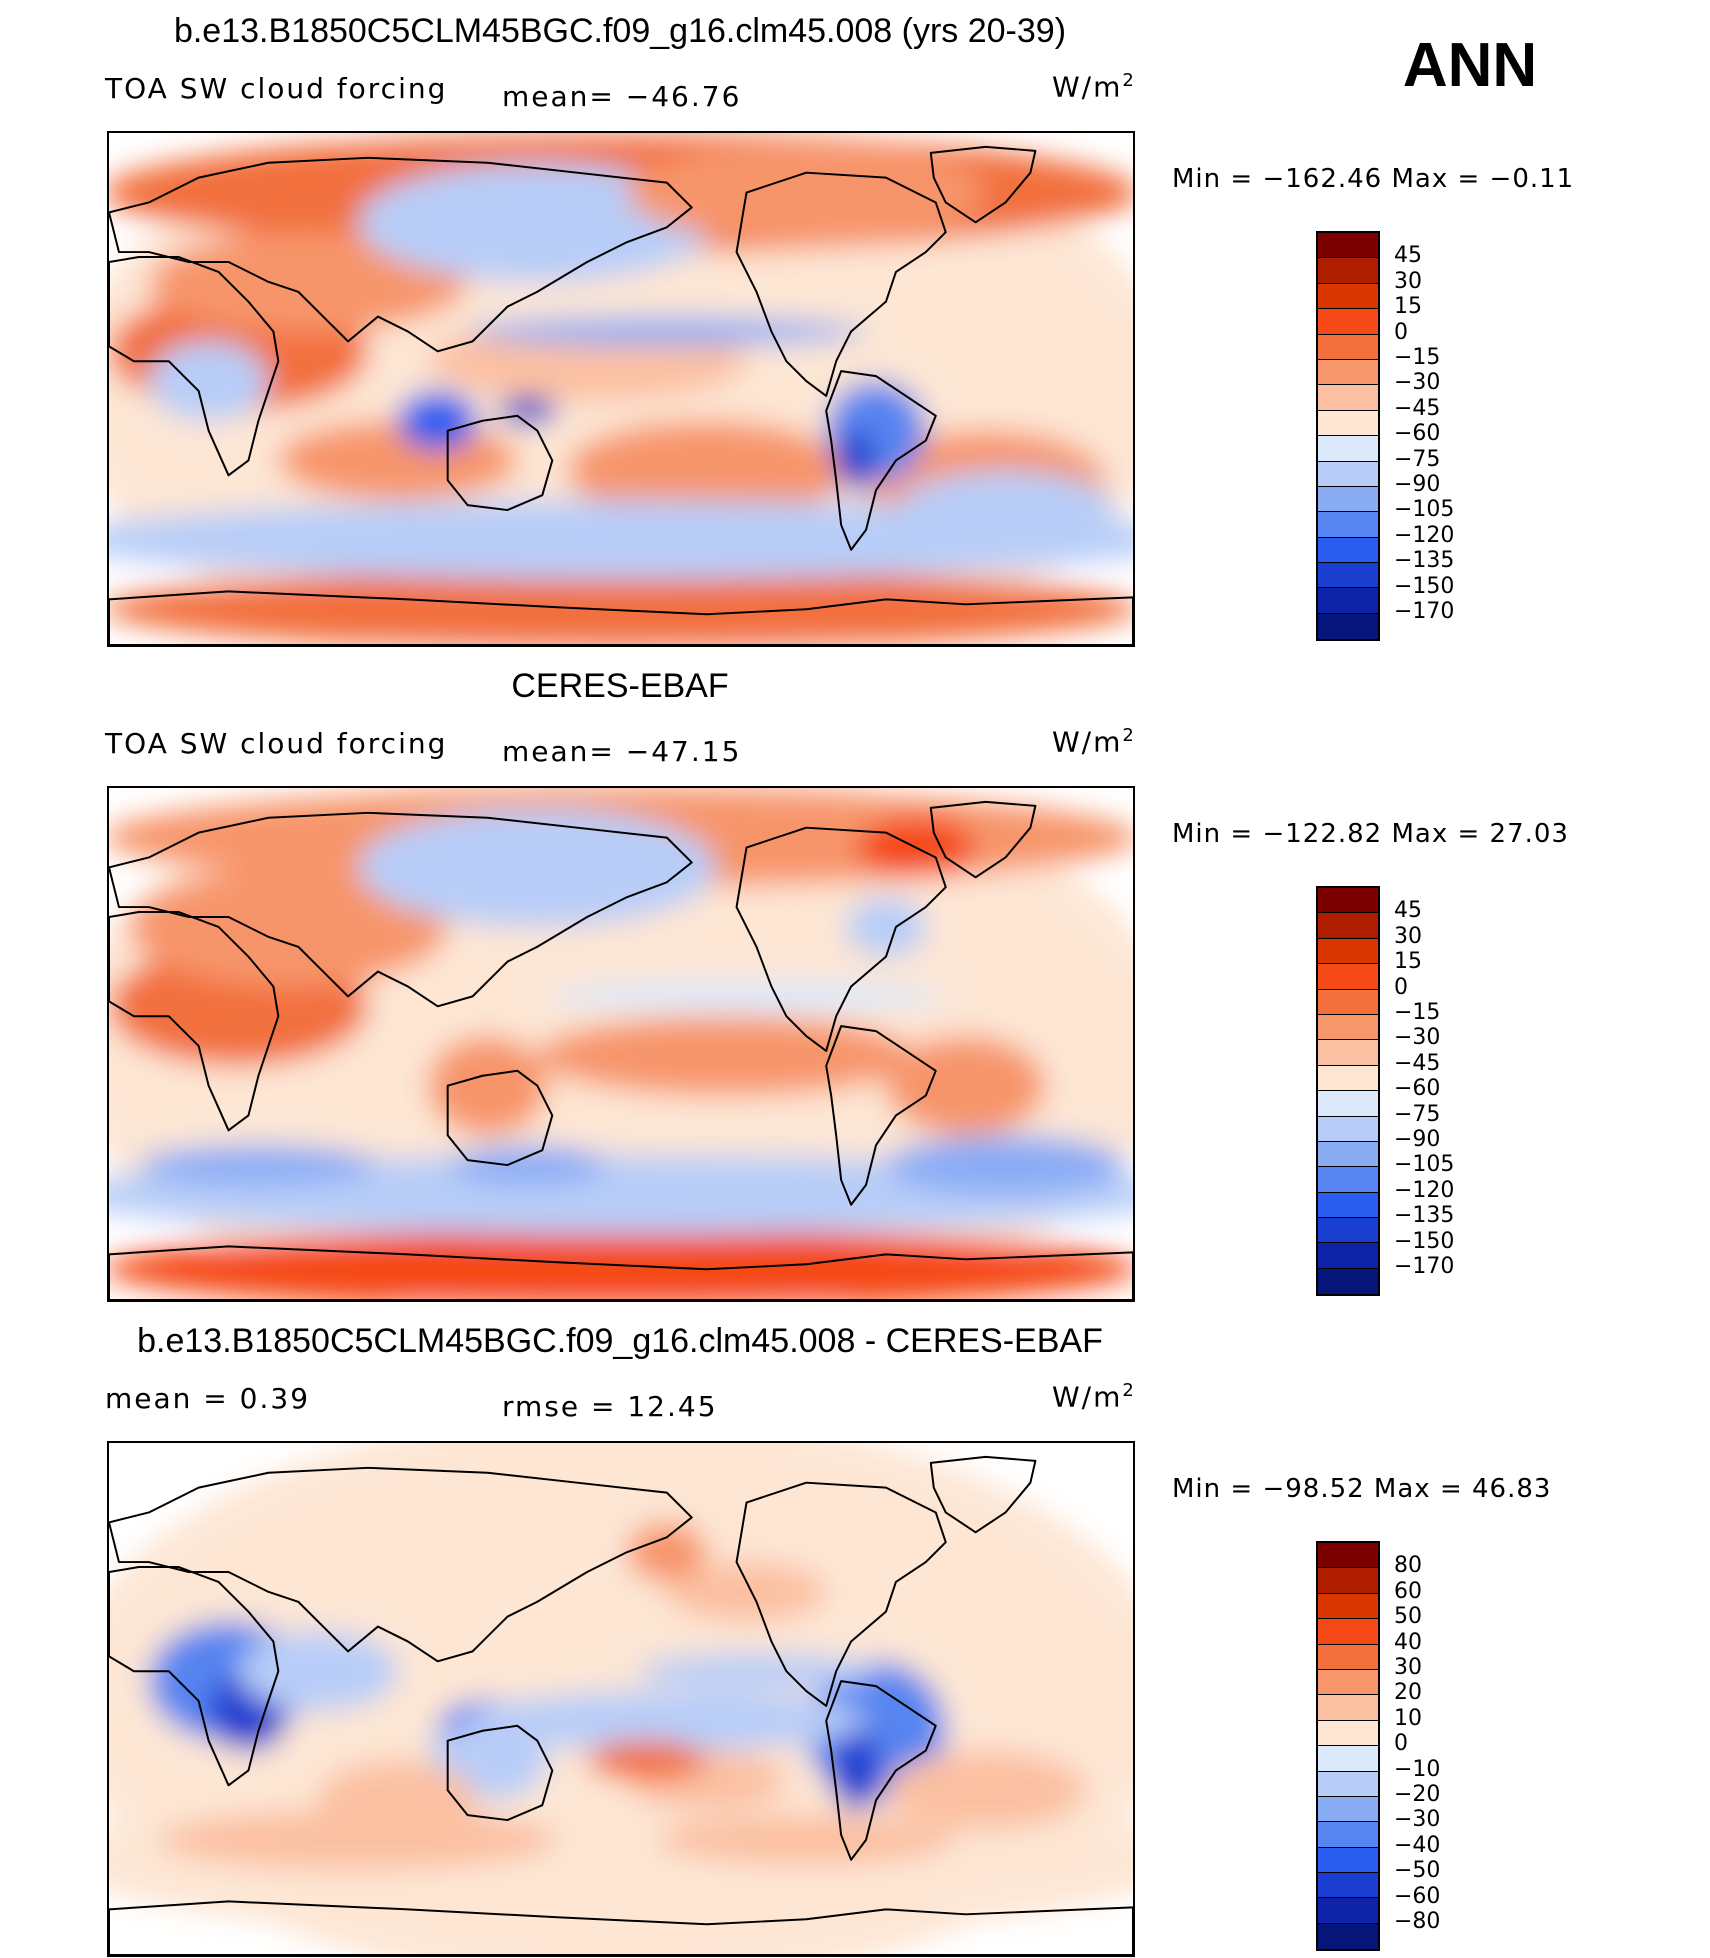 The height and width of the screenshot is (1958, 1710). I want to click on colorbar-tick-label: 45, so click(1408, 256).